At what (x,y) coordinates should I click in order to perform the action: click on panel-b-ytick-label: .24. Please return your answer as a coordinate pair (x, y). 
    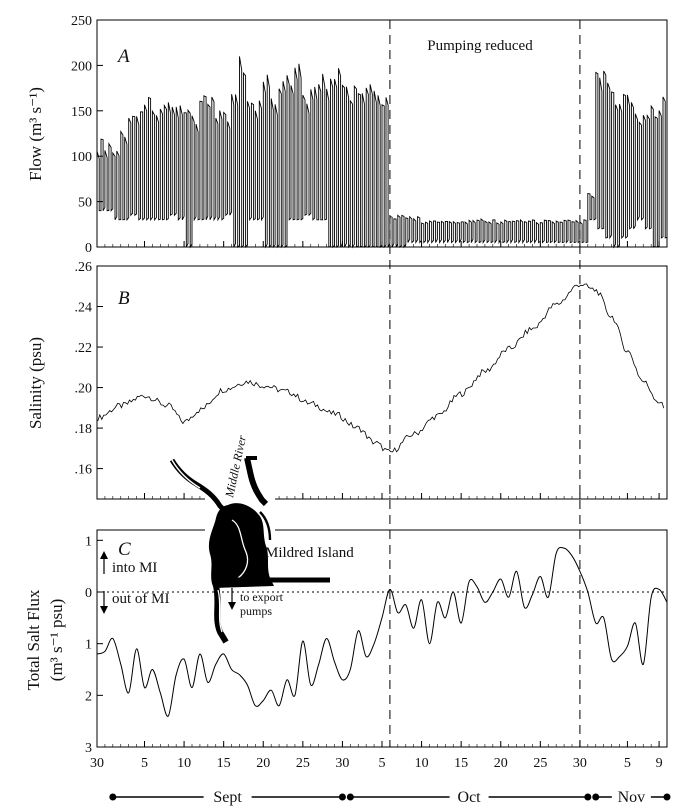
    Looking at the image, I should click on (84, 308).